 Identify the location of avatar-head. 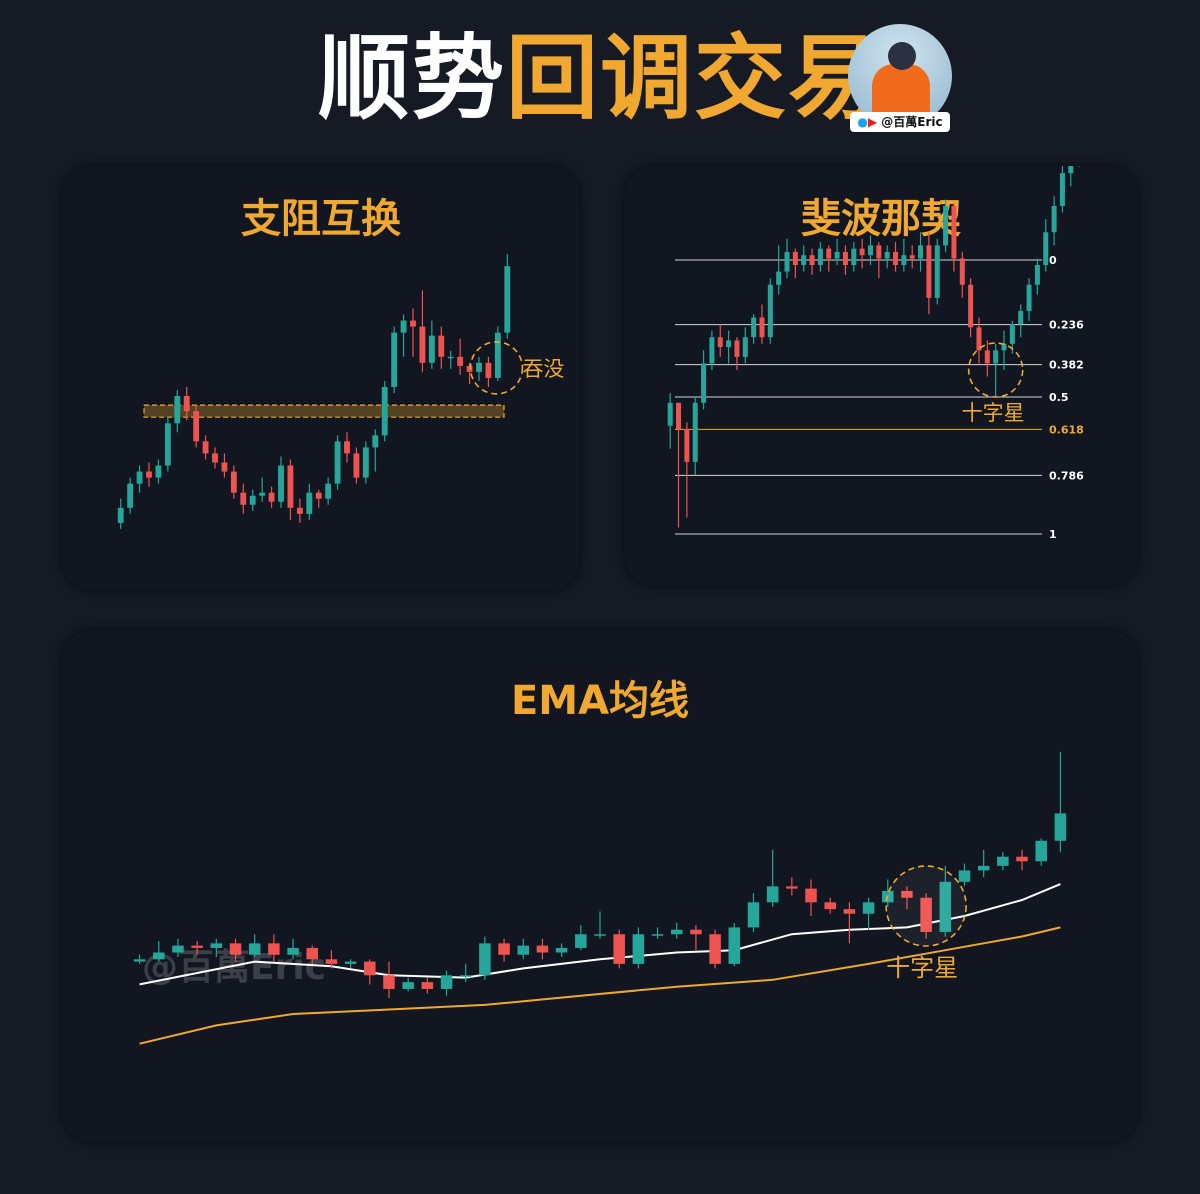
(902, 56).